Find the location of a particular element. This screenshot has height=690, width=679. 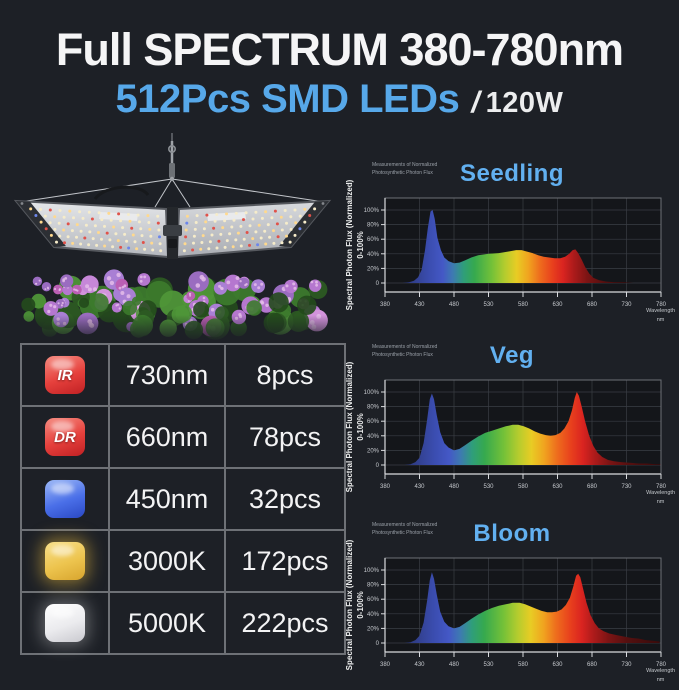

led-panel-right is located at coordinates (253, 229).